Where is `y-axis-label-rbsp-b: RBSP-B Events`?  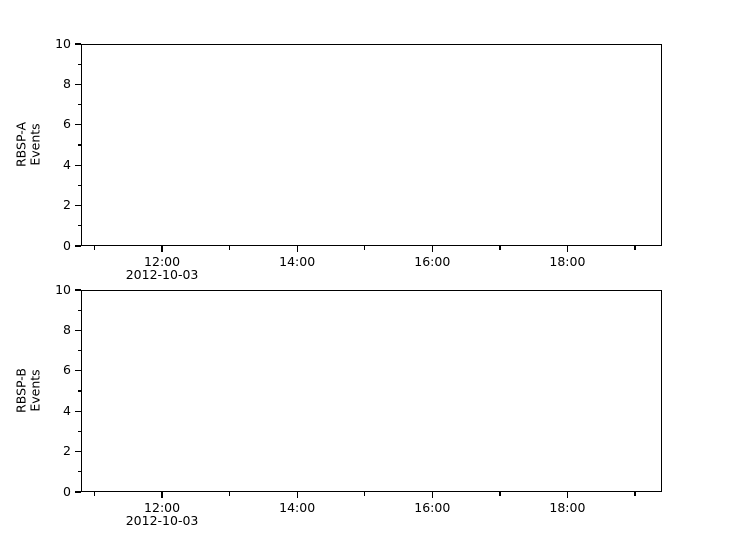
y-axis-label-rbsp-b: RBSP-B Events is located at coordinates (28, 391).